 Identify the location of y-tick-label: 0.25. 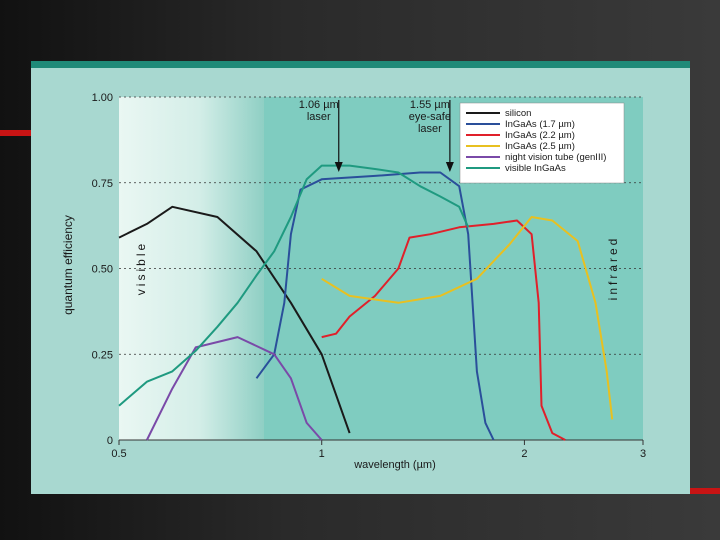
(102, 355).